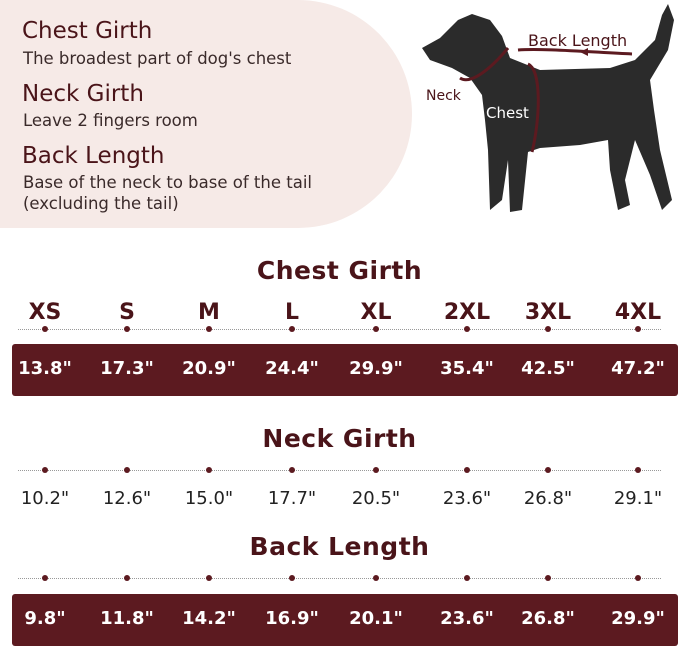  What do you see at coordinates (292, 312) in the screenshot?
I see `size-label: L` at bounding box center [292, 312].